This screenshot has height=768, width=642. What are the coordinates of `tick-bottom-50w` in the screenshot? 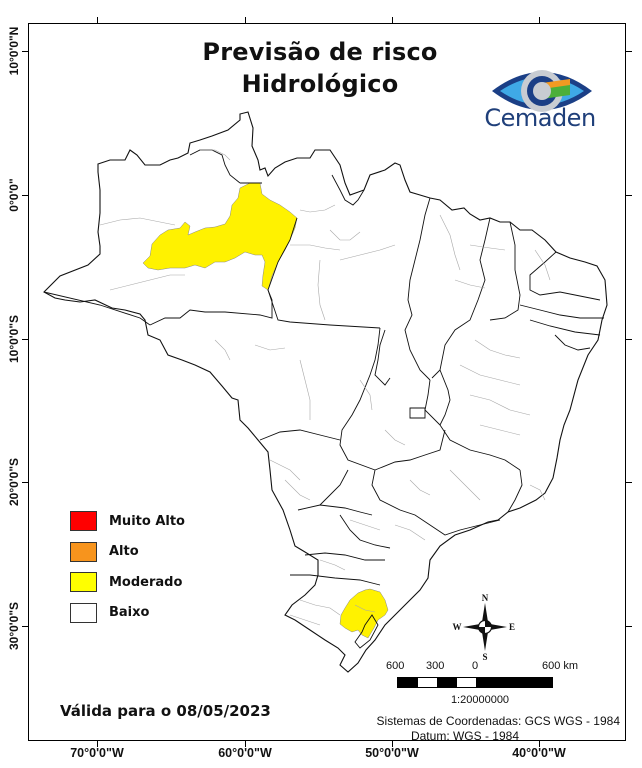 It's located at (392, 744).